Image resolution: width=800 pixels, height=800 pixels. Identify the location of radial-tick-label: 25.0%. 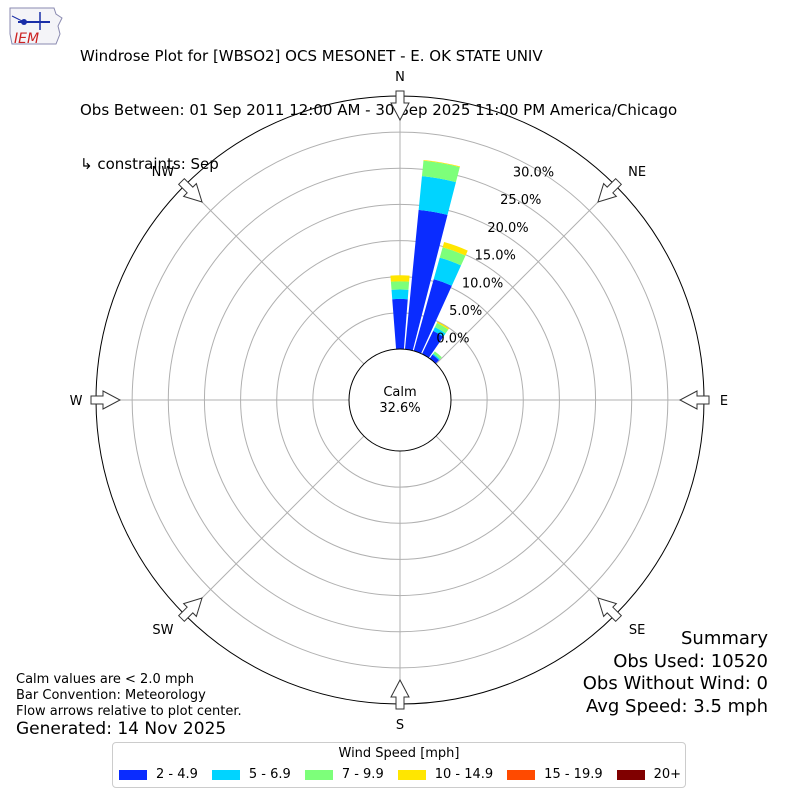
(520, 200).